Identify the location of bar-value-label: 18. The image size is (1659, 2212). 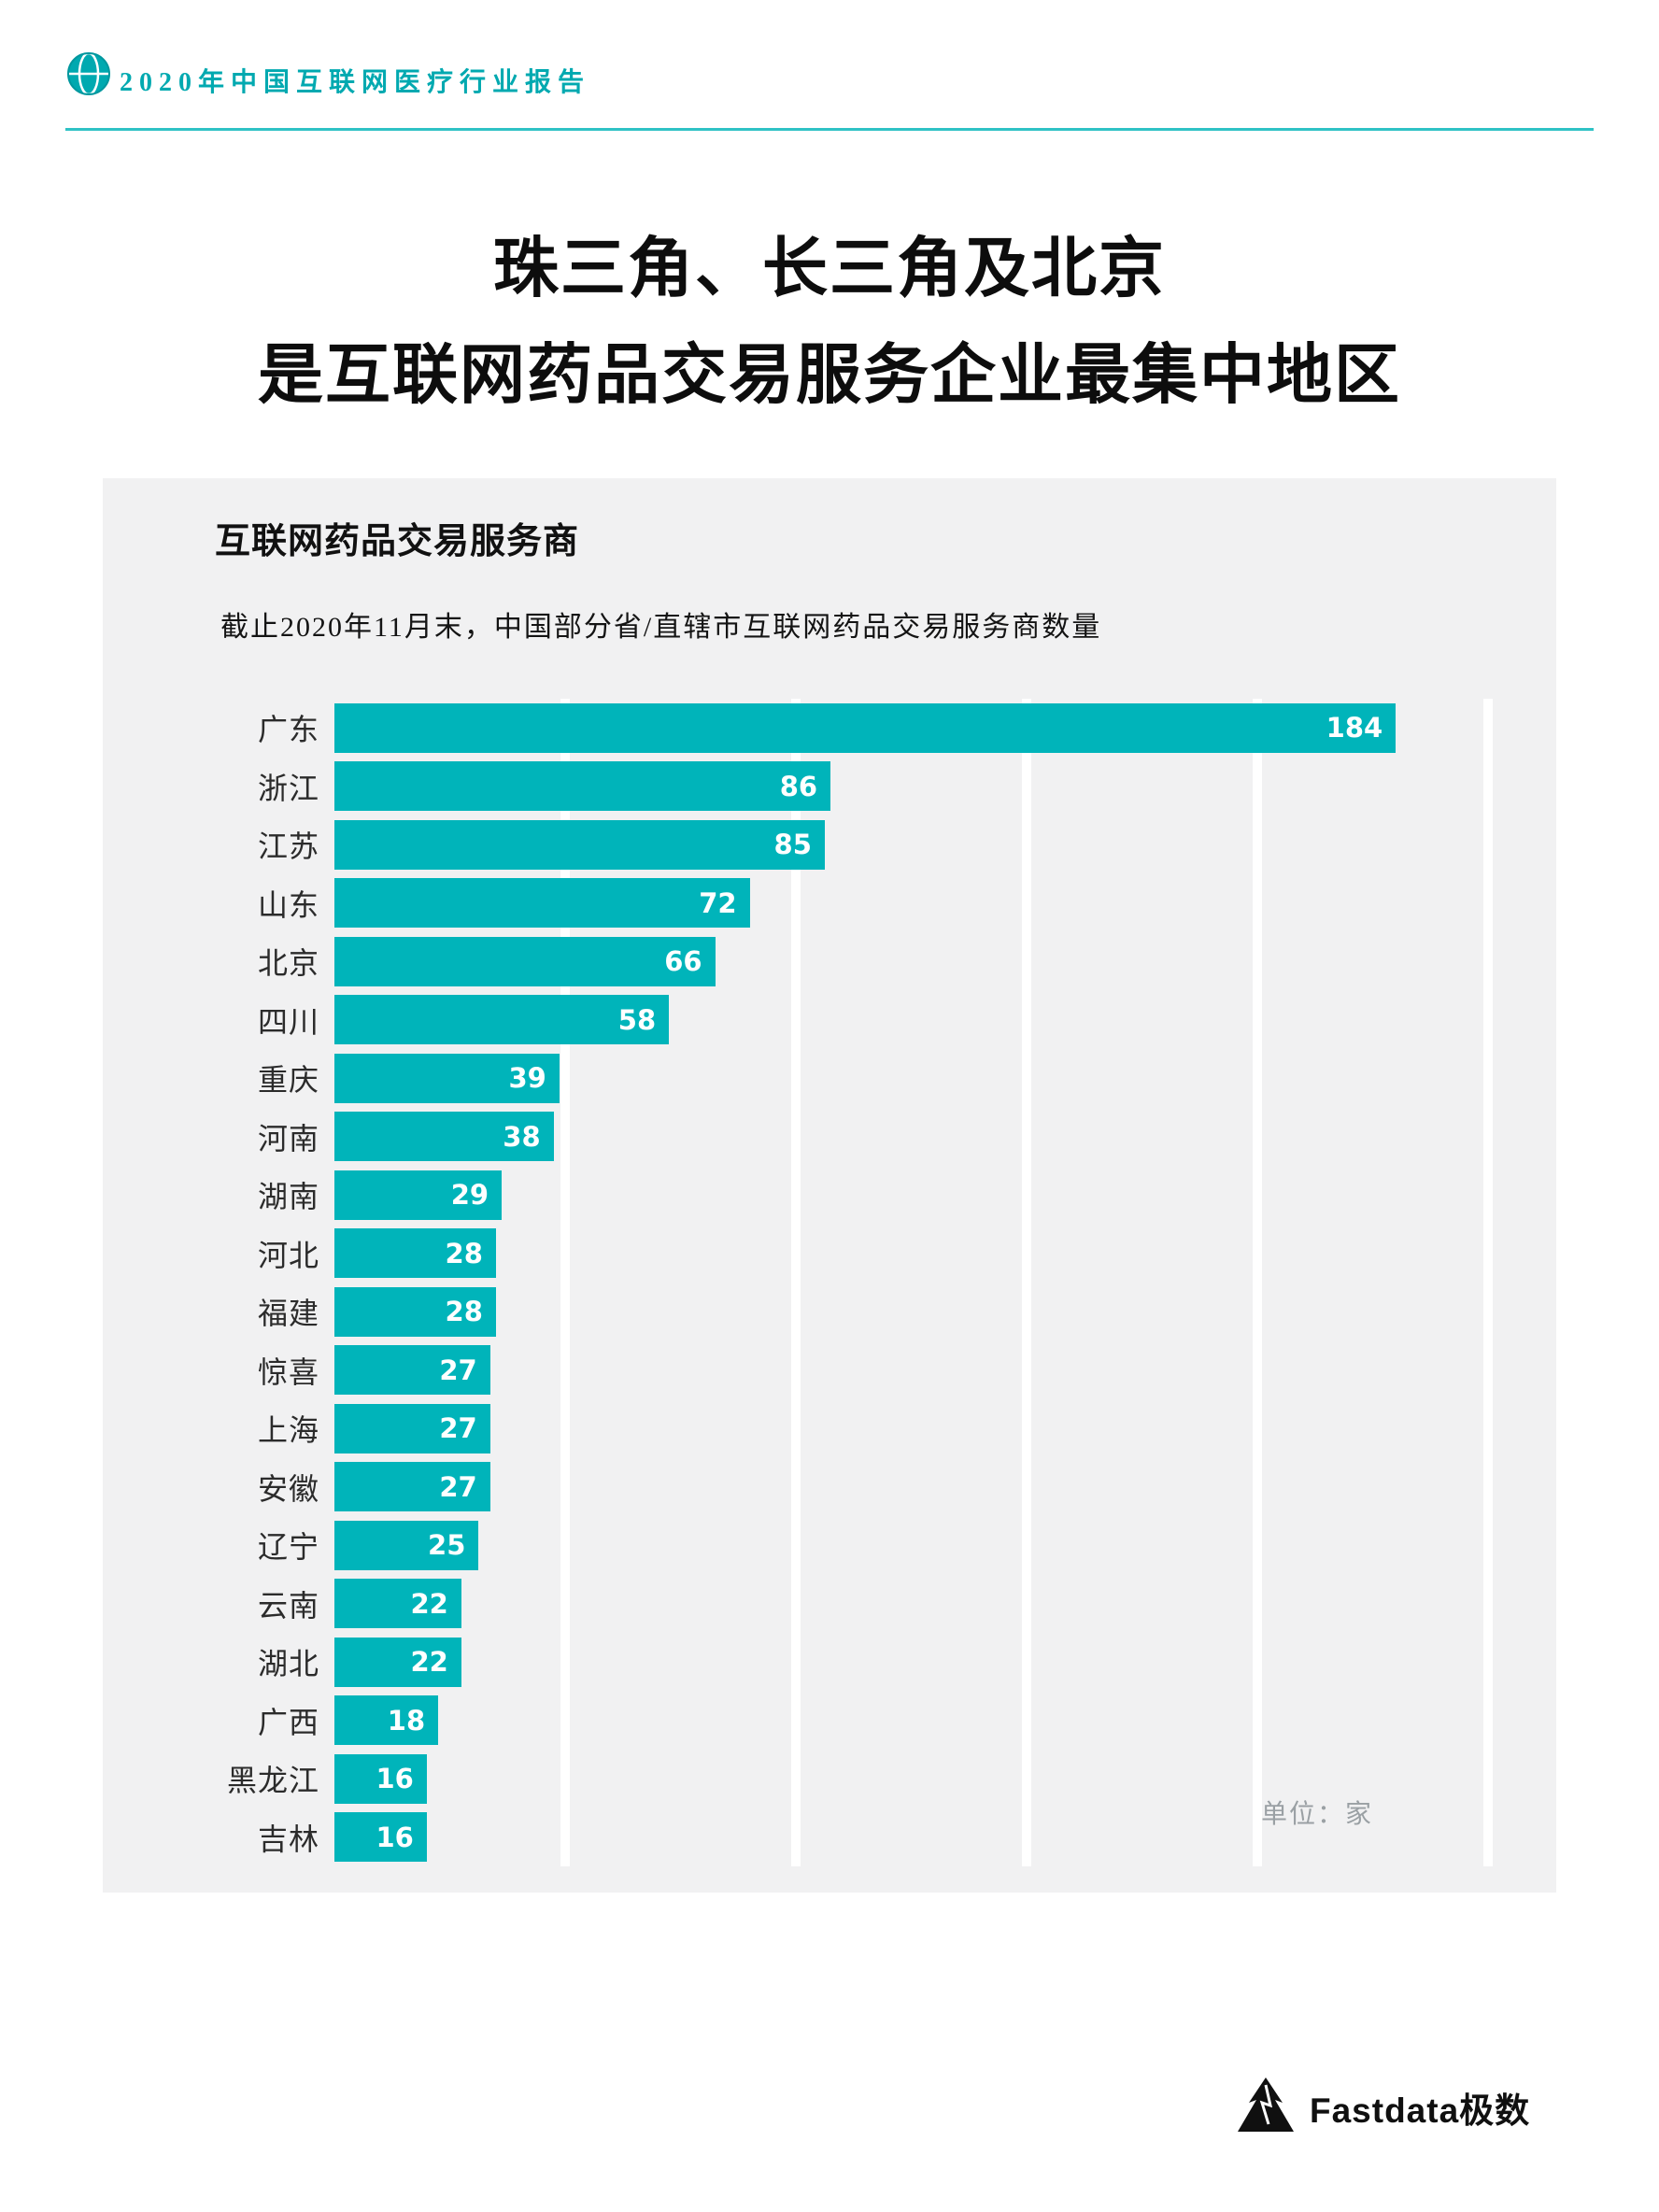
(406, 1720).